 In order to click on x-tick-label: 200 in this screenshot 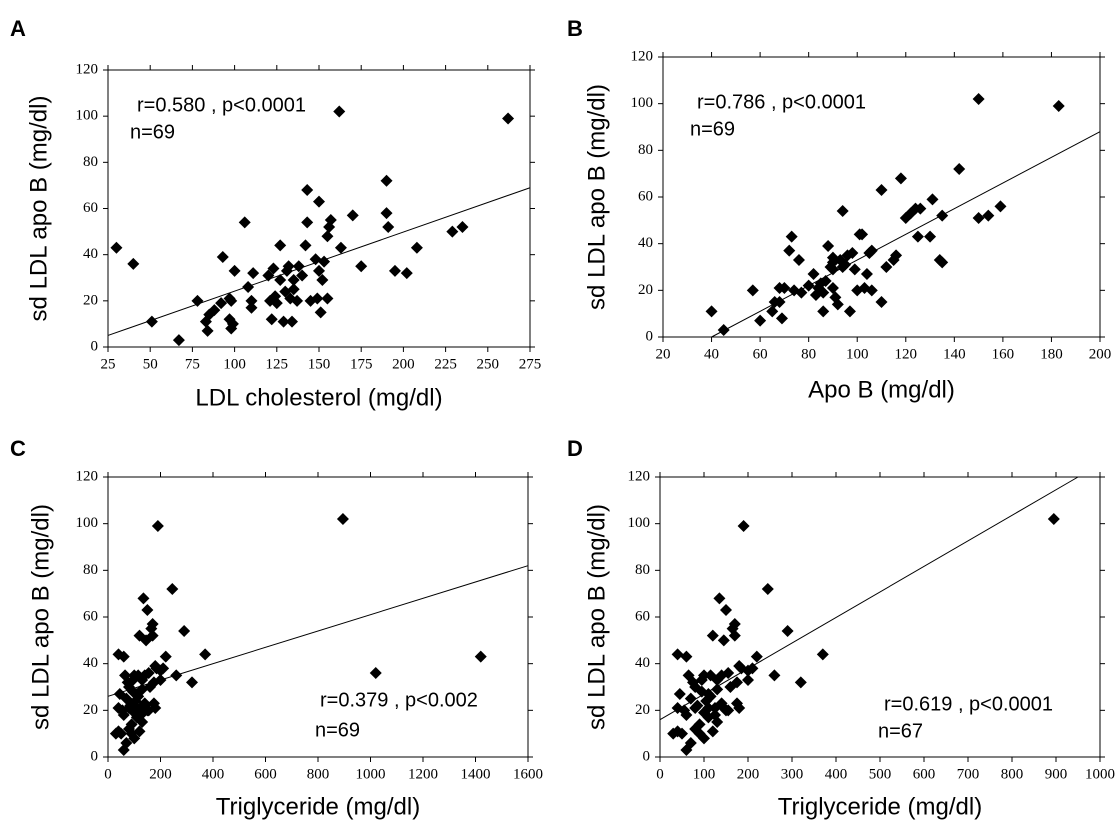, I will do `click(748, 774)`.